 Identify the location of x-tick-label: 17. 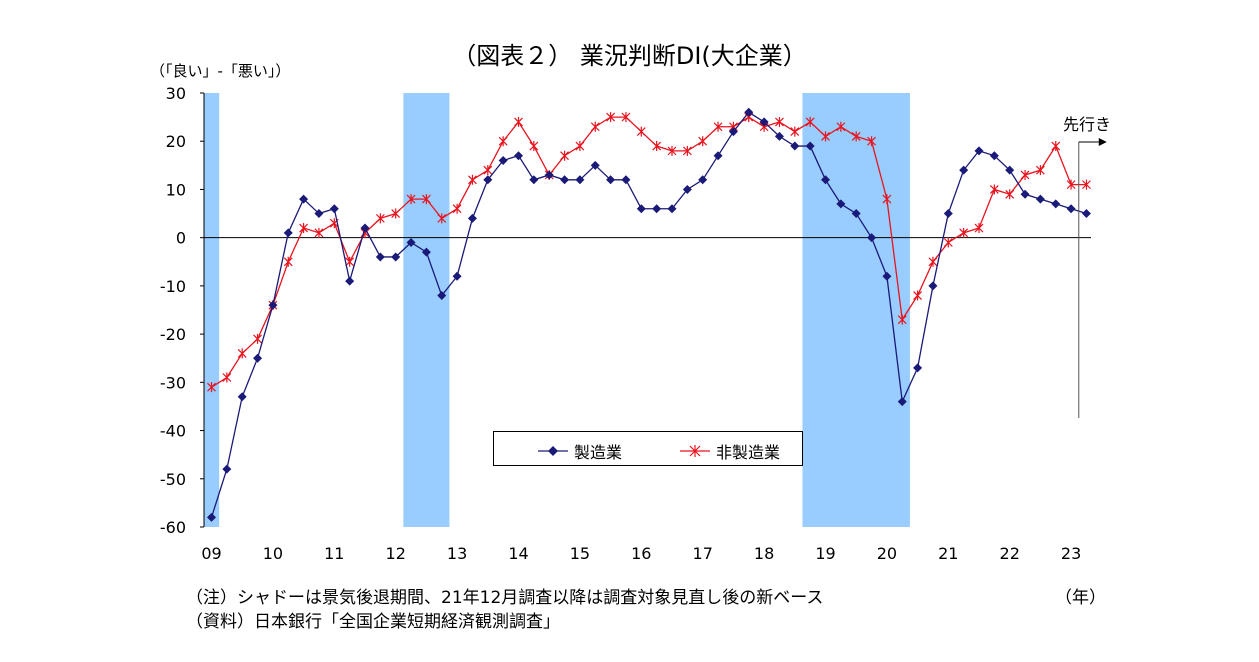
(703, 553).